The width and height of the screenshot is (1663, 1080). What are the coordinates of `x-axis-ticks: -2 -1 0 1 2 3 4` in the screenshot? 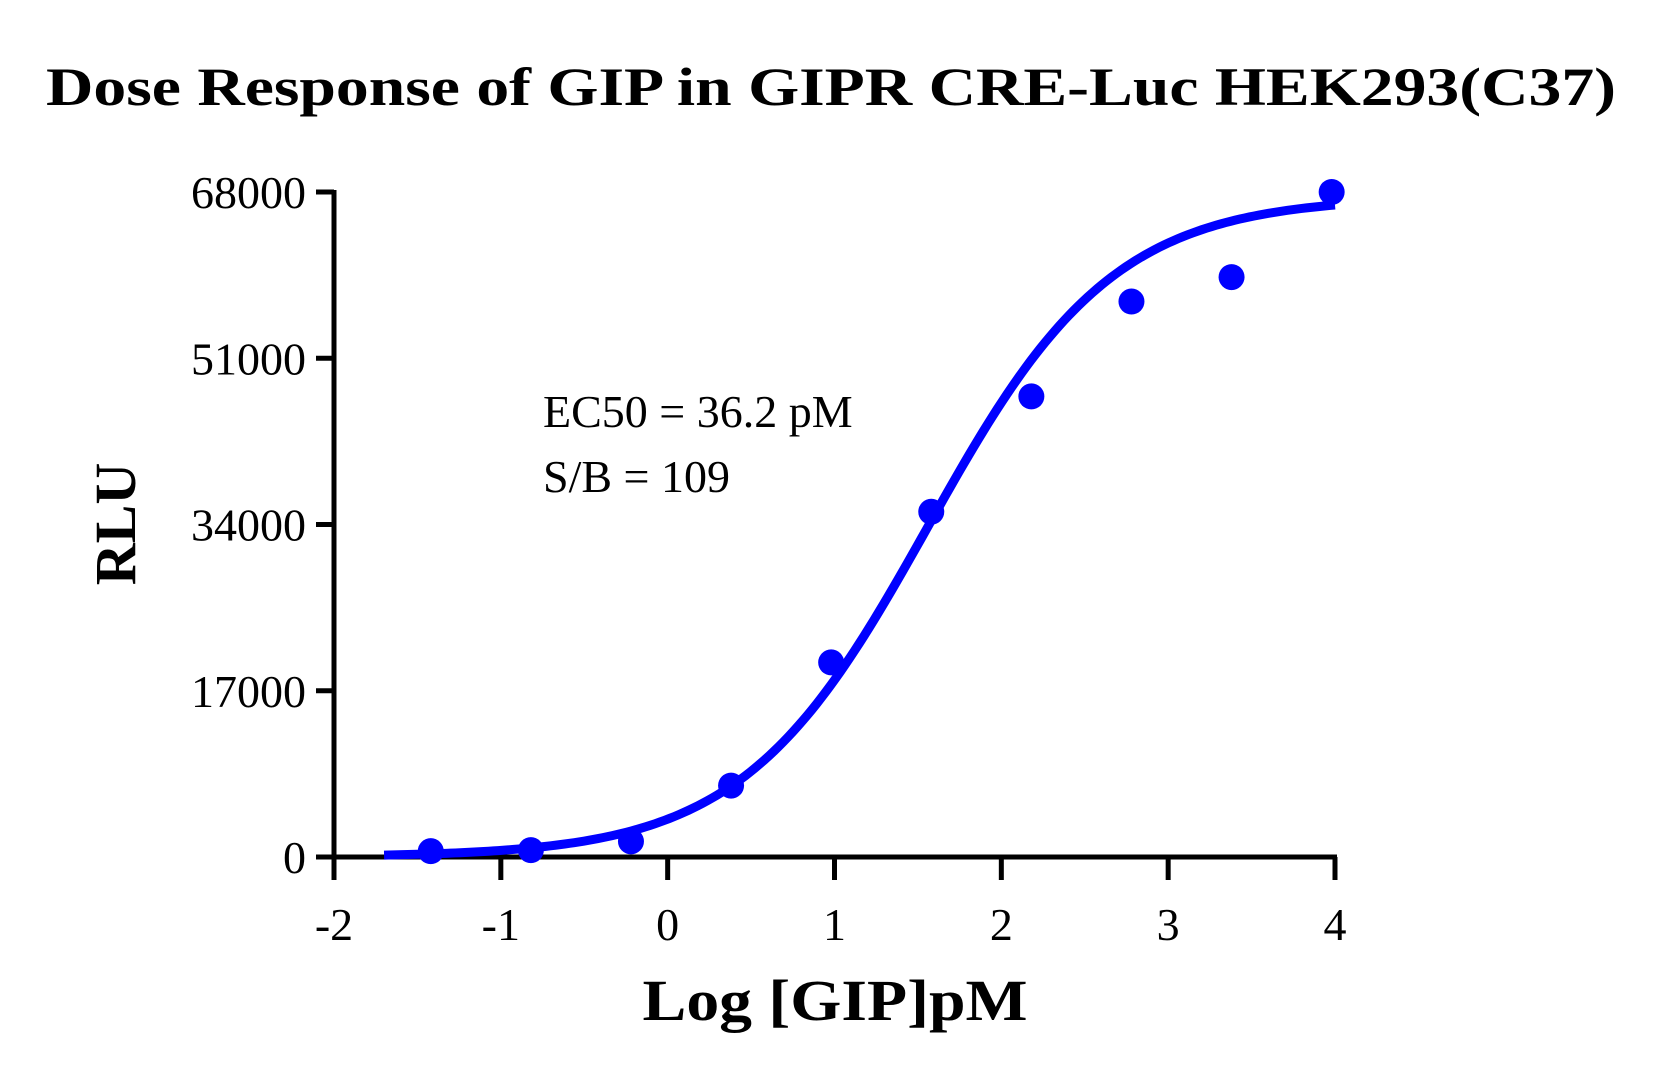 It's located at (831, 903).